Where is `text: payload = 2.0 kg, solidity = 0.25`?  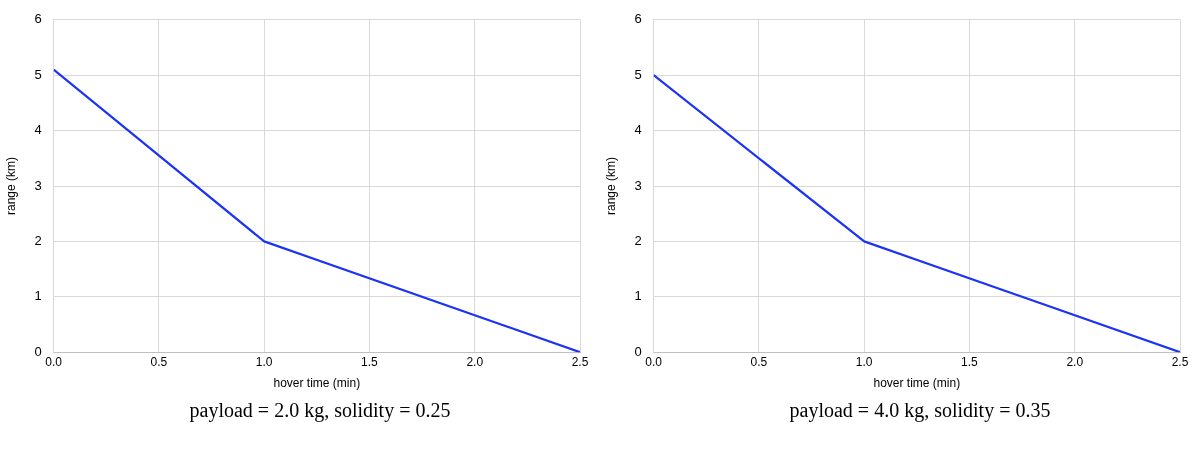 text: payload = 2.0 kg, solidity = 0.25 is located at coordinates (320, 410).